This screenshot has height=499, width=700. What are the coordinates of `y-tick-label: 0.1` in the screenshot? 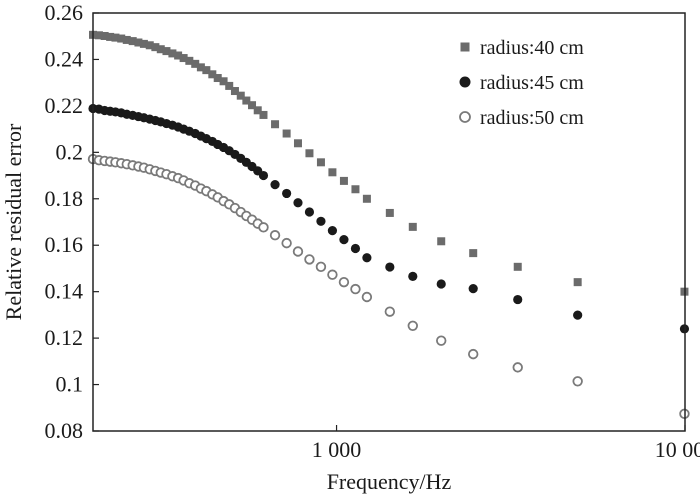 It's located at (70, 384).